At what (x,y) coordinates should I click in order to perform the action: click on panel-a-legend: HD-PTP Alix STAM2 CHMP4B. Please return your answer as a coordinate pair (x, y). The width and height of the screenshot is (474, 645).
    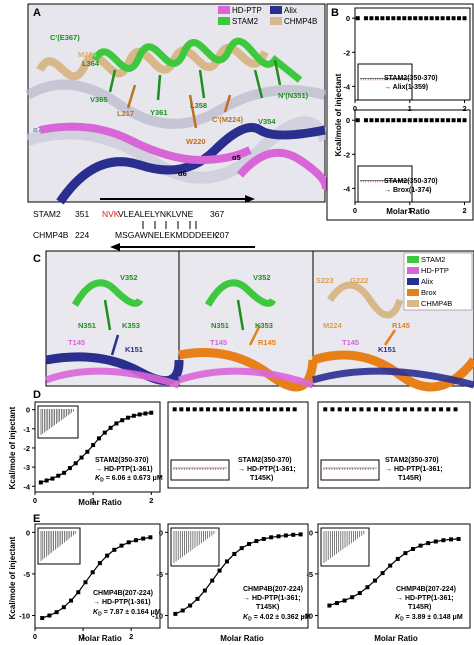
    Looking at the image, I should click on (267, 16).